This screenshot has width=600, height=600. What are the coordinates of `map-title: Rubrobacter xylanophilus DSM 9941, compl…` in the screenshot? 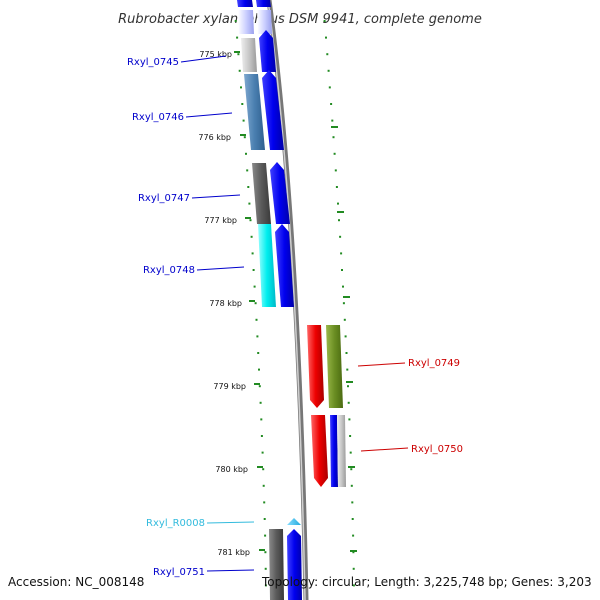 It's located at (300, 19).